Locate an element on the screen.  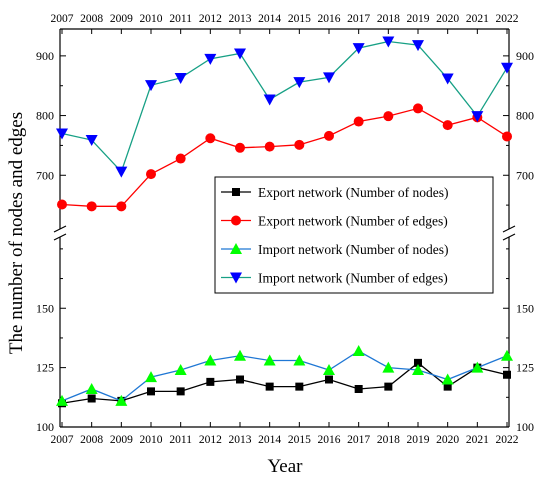
y-tick-label-right: 100 is located at coordinates (525, 427).